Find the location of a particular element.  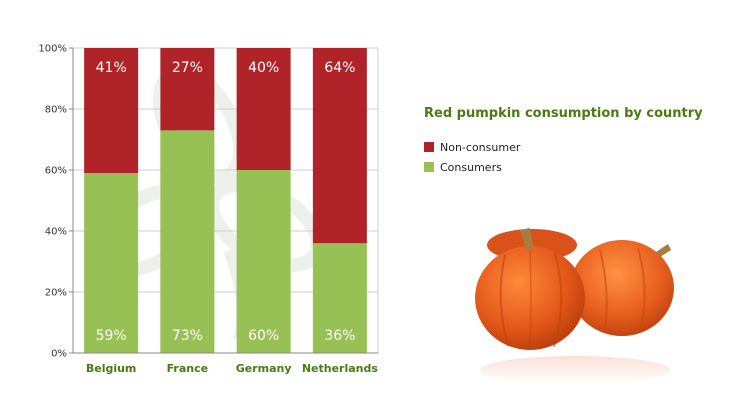

bar-consumers-germany is located at coordinates (263, 261).